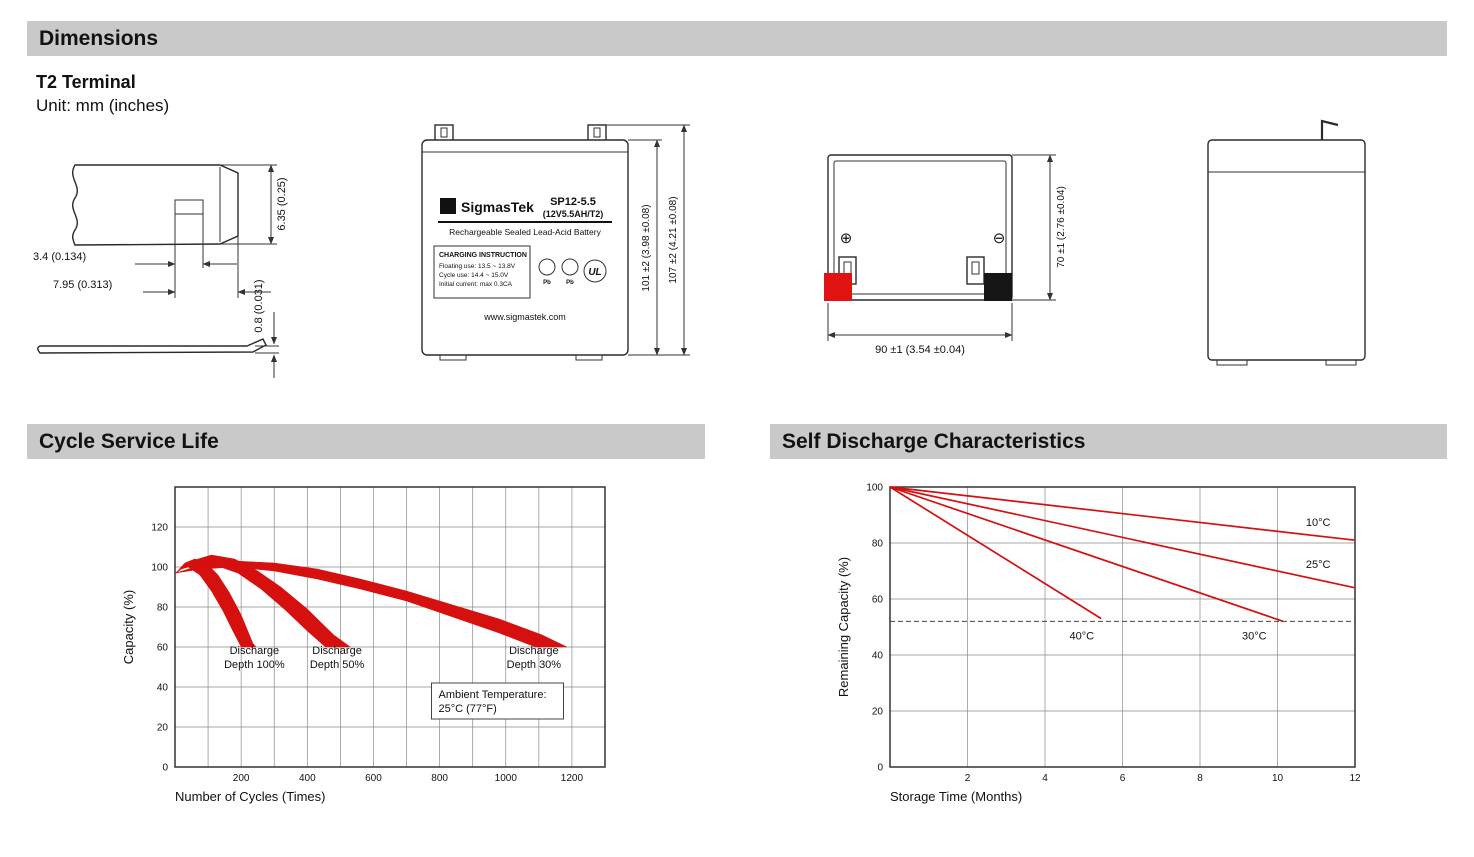  I want to click on dim-label-slot-width: 3.4 (0.134), so click(59, 257).